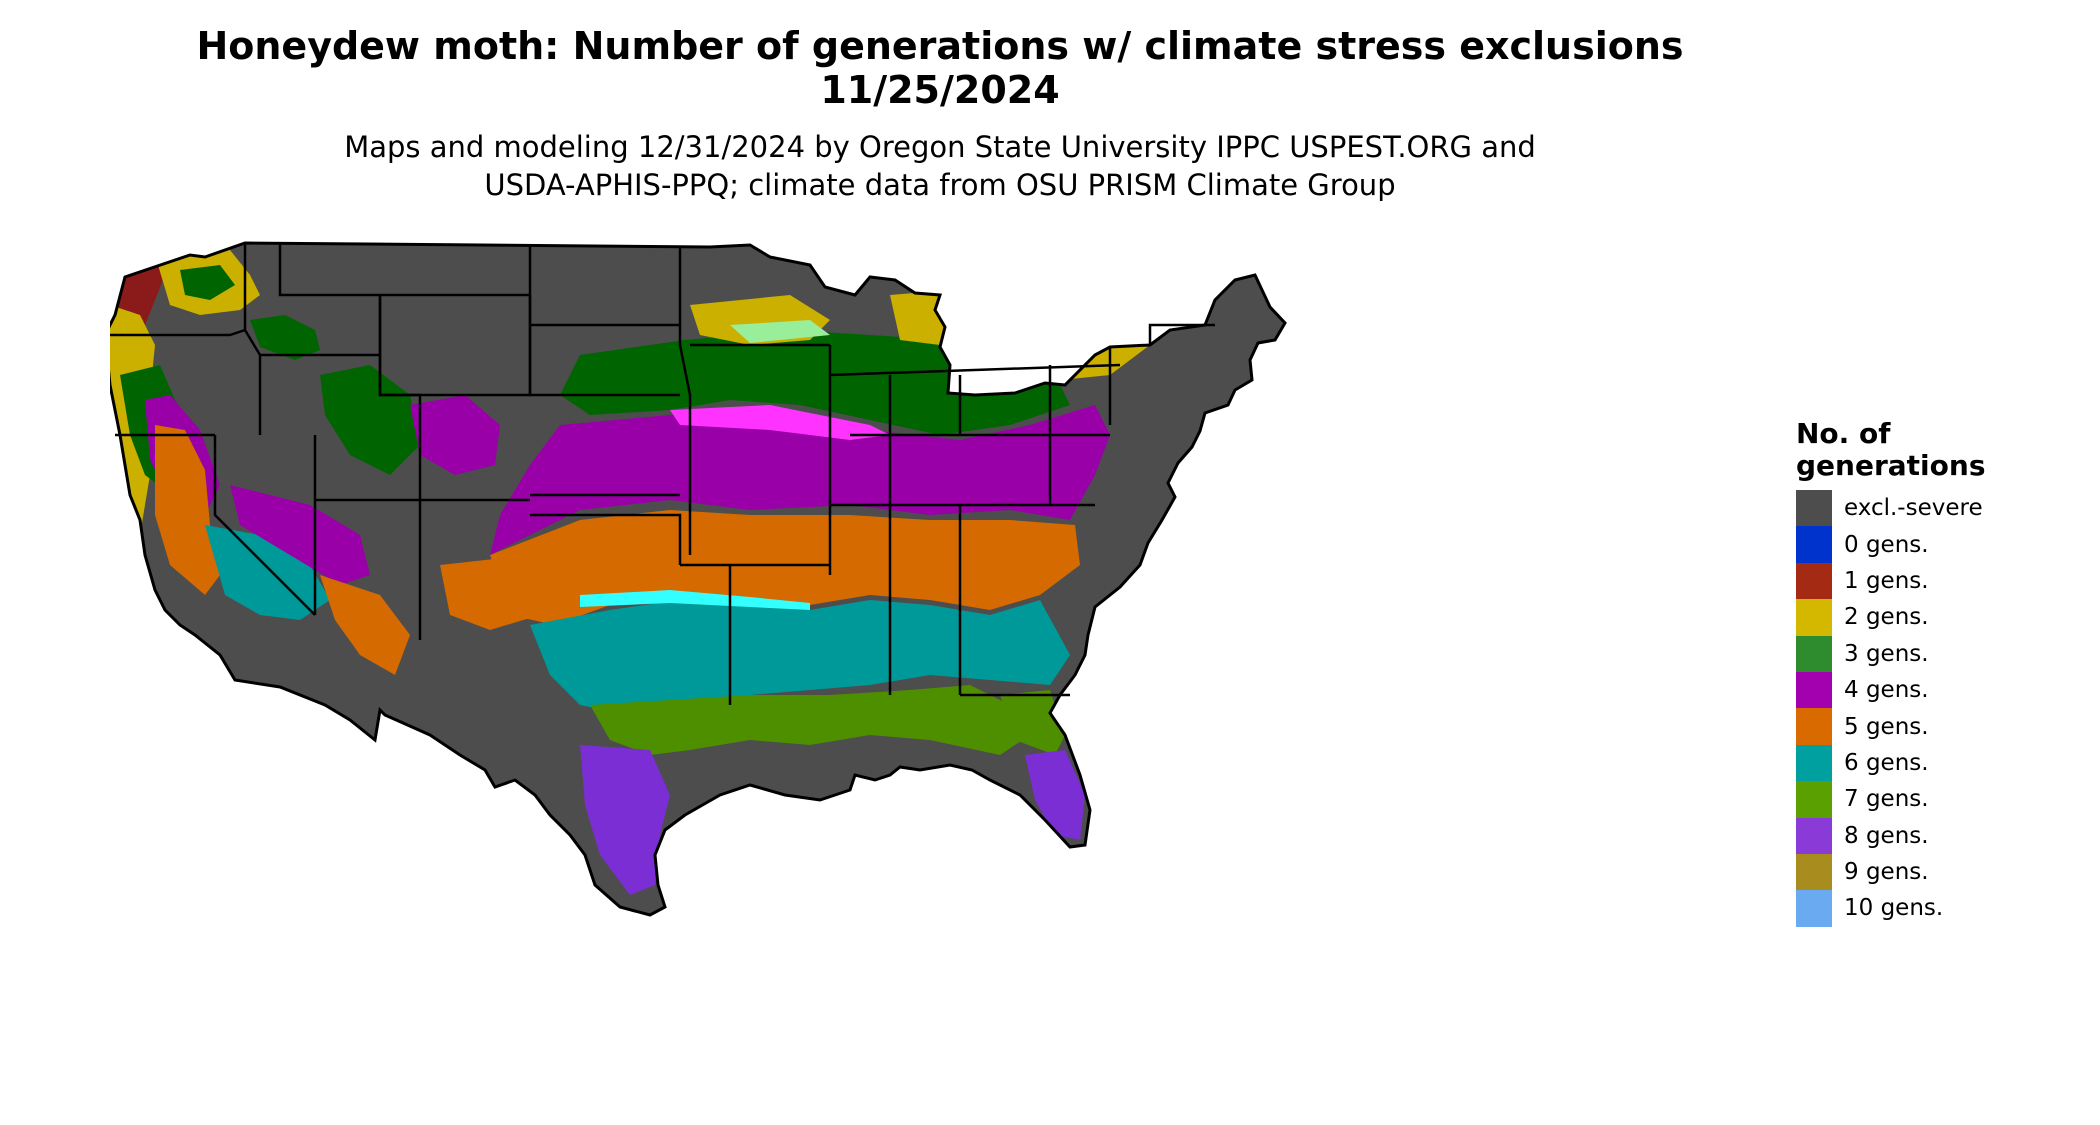  I want to click on zone-accent-light-green, so click(780, 331).